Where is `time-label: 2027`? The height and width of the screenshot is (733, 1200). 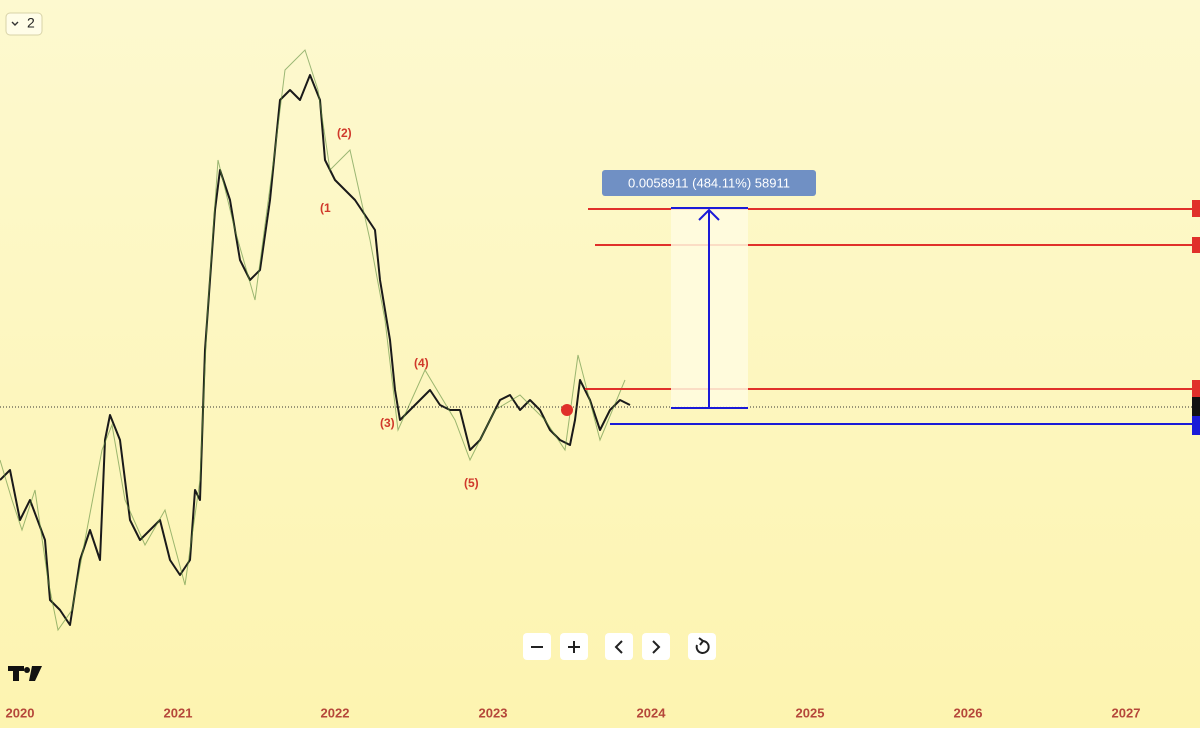 time-label: 2027 is located at coordinates (1126, 712).